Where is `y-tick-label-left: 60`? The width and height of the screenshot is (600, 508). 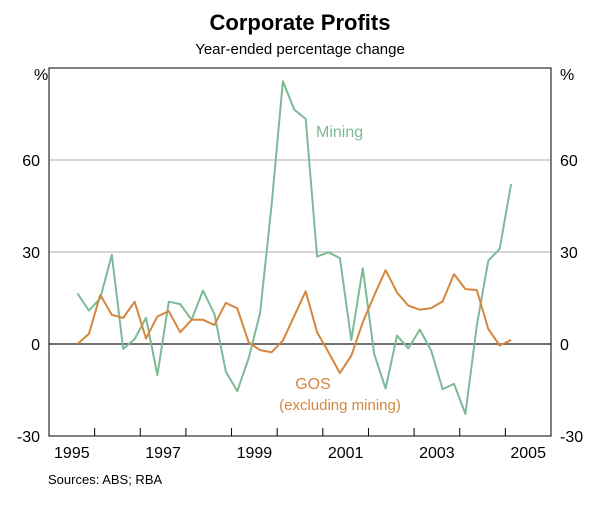 y-tick-label-left: 60 is located at coordinates (31, 161).